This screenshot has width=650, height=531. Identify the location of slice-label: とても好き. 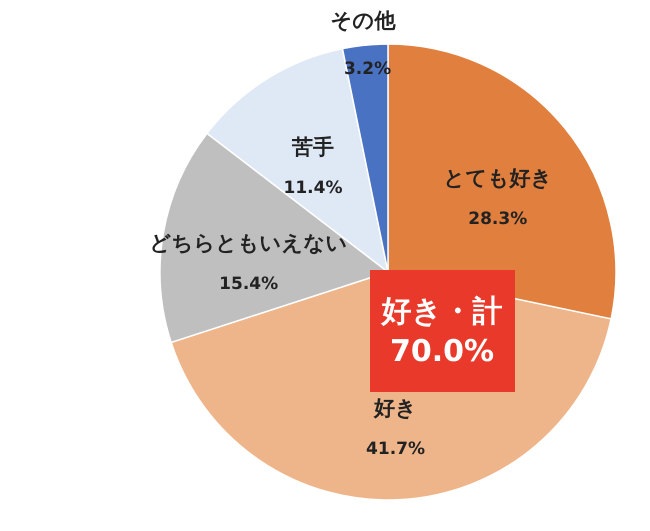
(497, 178).